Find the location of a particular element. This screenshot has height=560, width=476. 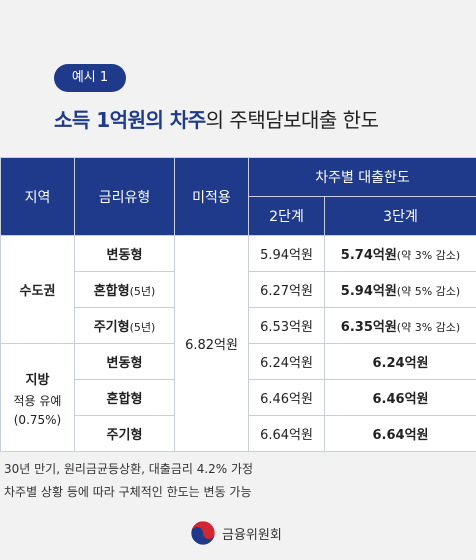

stage3-cell: 6.64억원 is located at coordinates (400, 433).